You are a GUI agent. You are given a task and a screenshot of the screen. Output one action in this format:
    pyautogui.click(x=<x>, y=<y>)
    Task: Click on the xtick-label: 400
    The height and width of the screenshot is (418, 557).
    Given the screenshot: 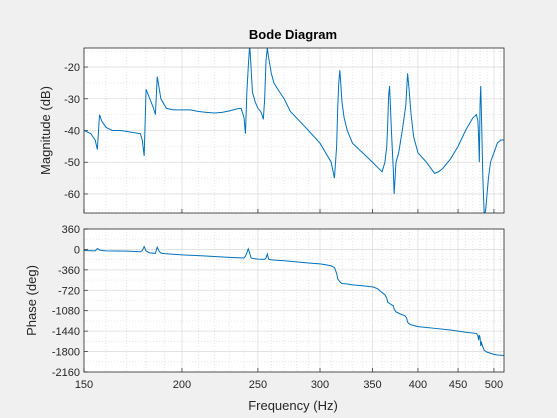 What is the action you would take?
    pyautogui.click(x=418, y=385)
    